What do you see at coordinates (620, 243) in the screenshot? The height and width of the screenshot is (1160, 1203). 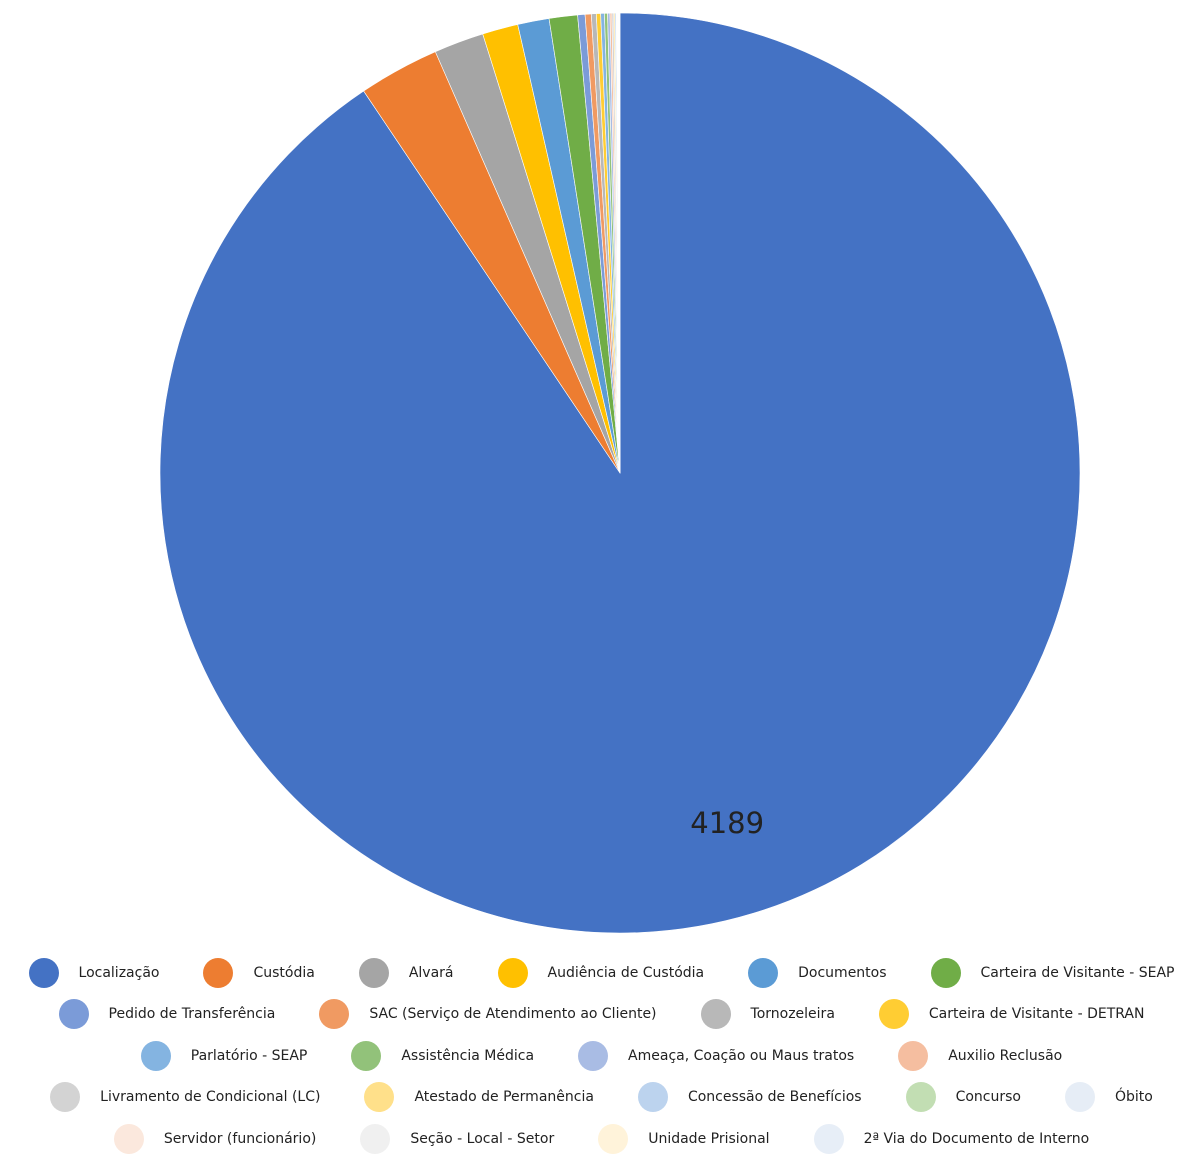 I see `pie-slice` at bounding box center [620, 243].